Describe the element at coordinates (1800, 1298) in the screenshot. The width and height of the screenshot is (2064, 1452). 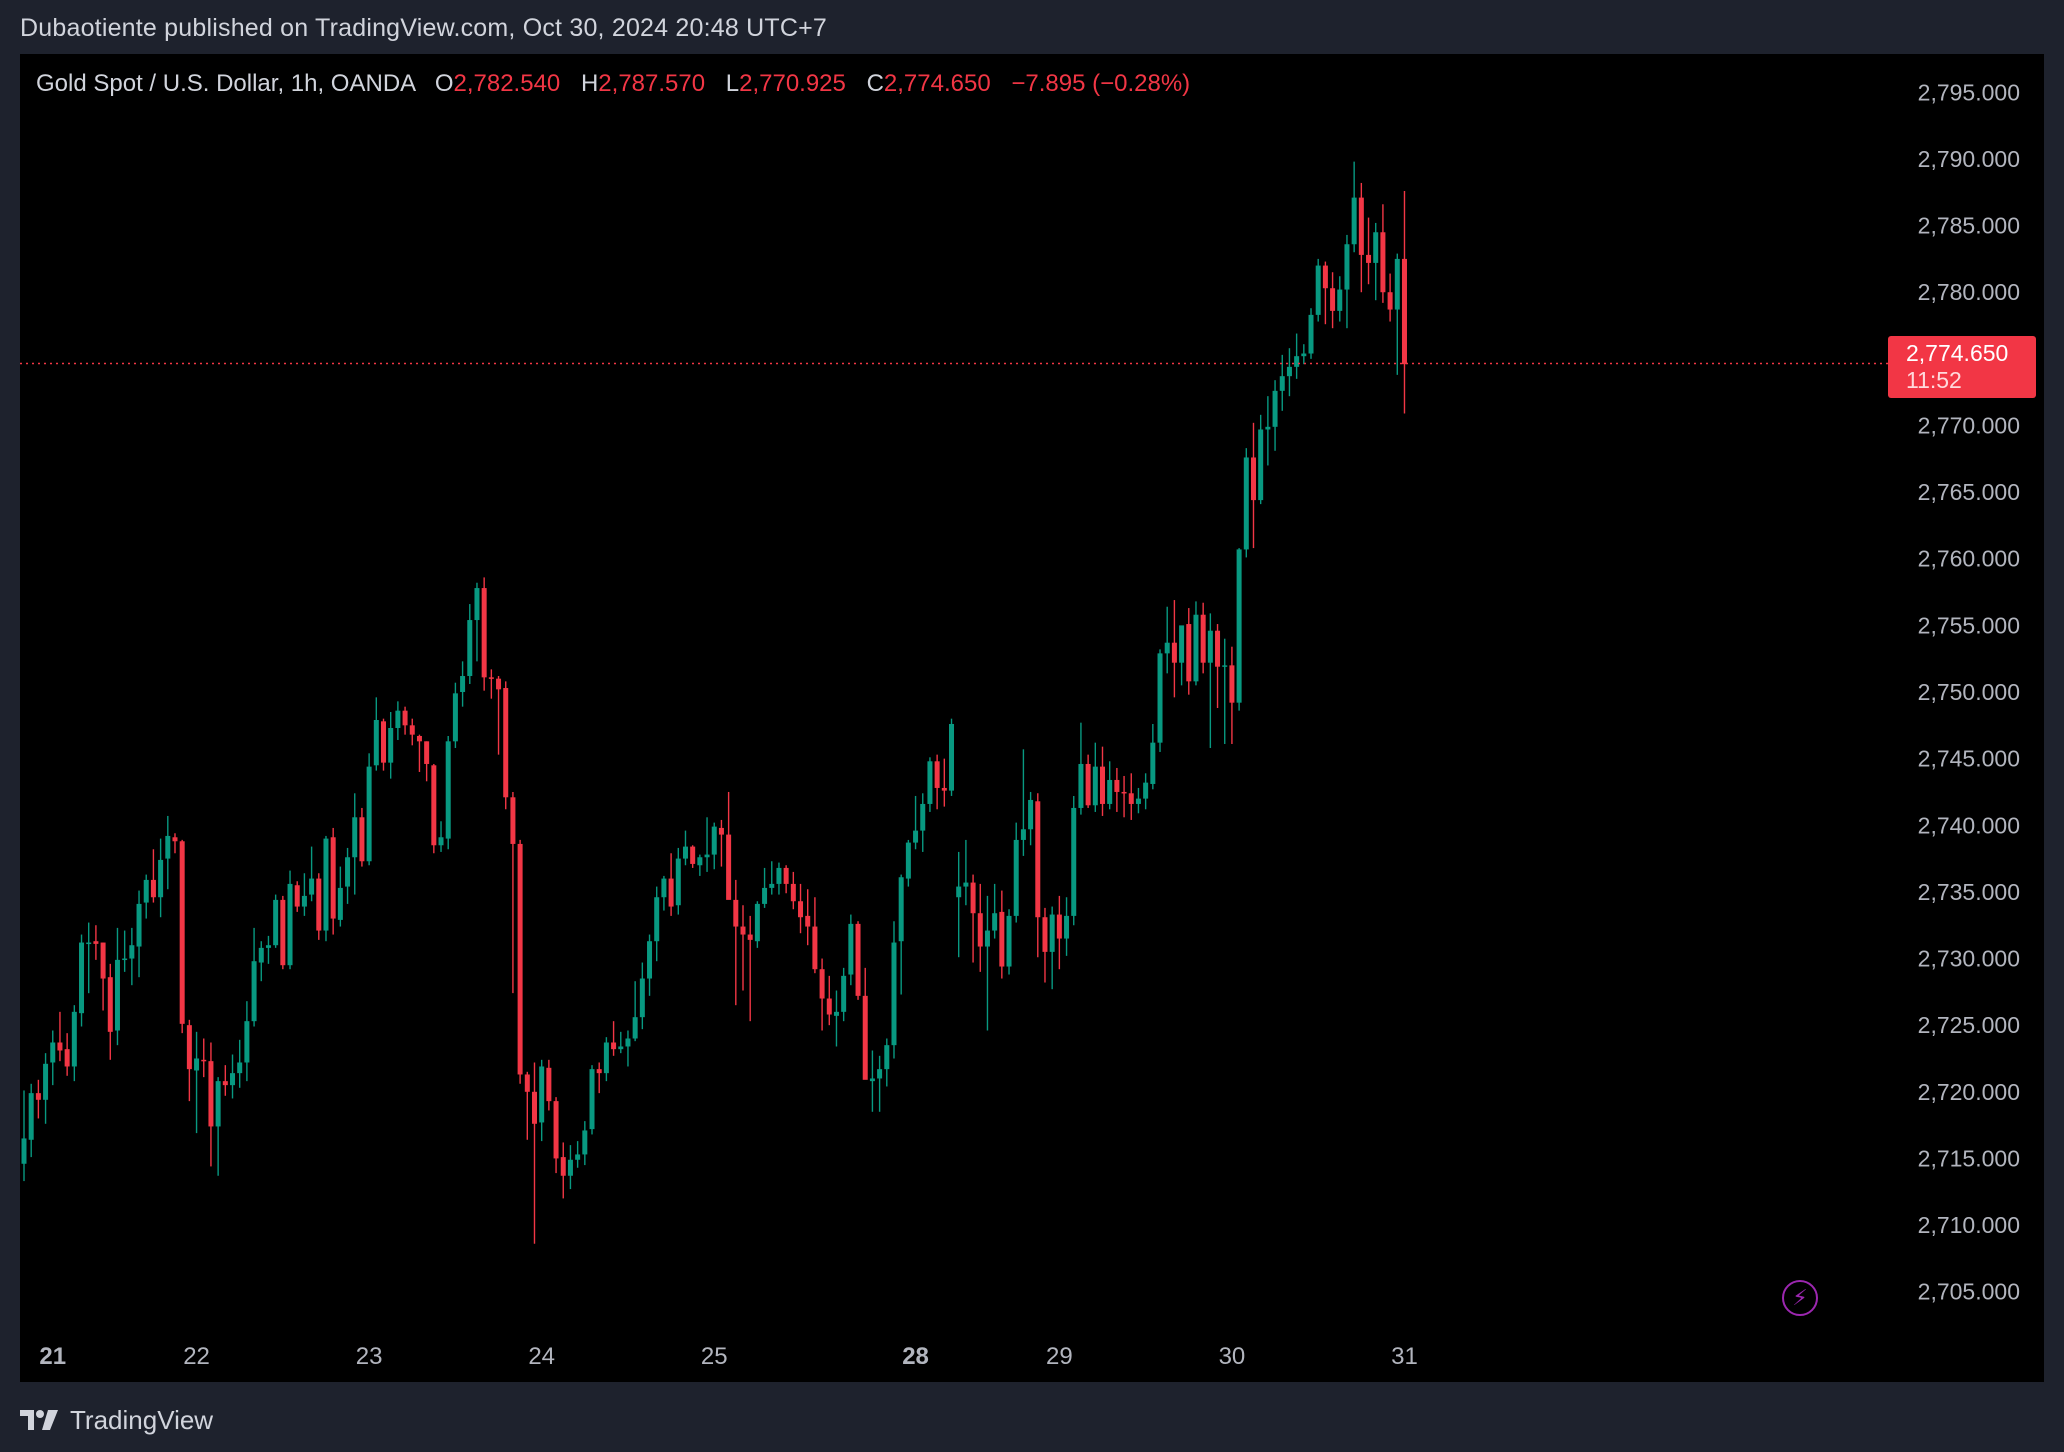
I see `lightning-icon: ⚡` at that location.